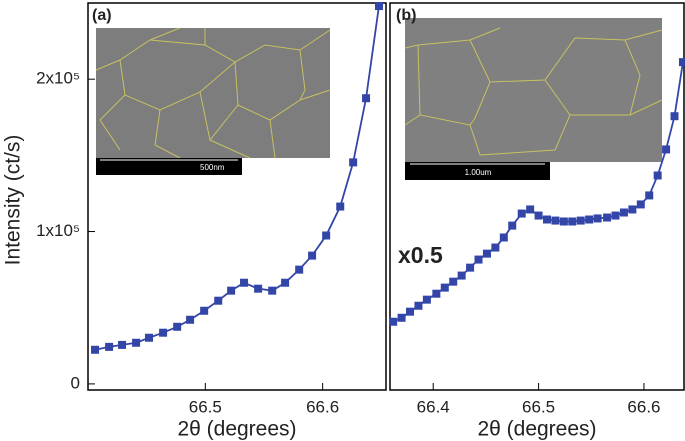  What do you see at coordinates (58, 230) in the screenshot?
I see `y-tick-label: 1x10⁵` at bounding box center [58, 230].